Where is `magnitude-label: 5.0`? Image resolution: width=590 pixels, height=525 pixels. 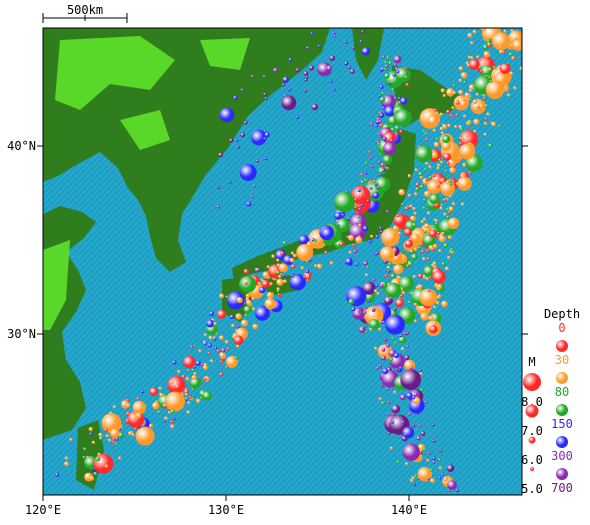
magnitude-label: 5.0 is located at coordinates (532, 489).